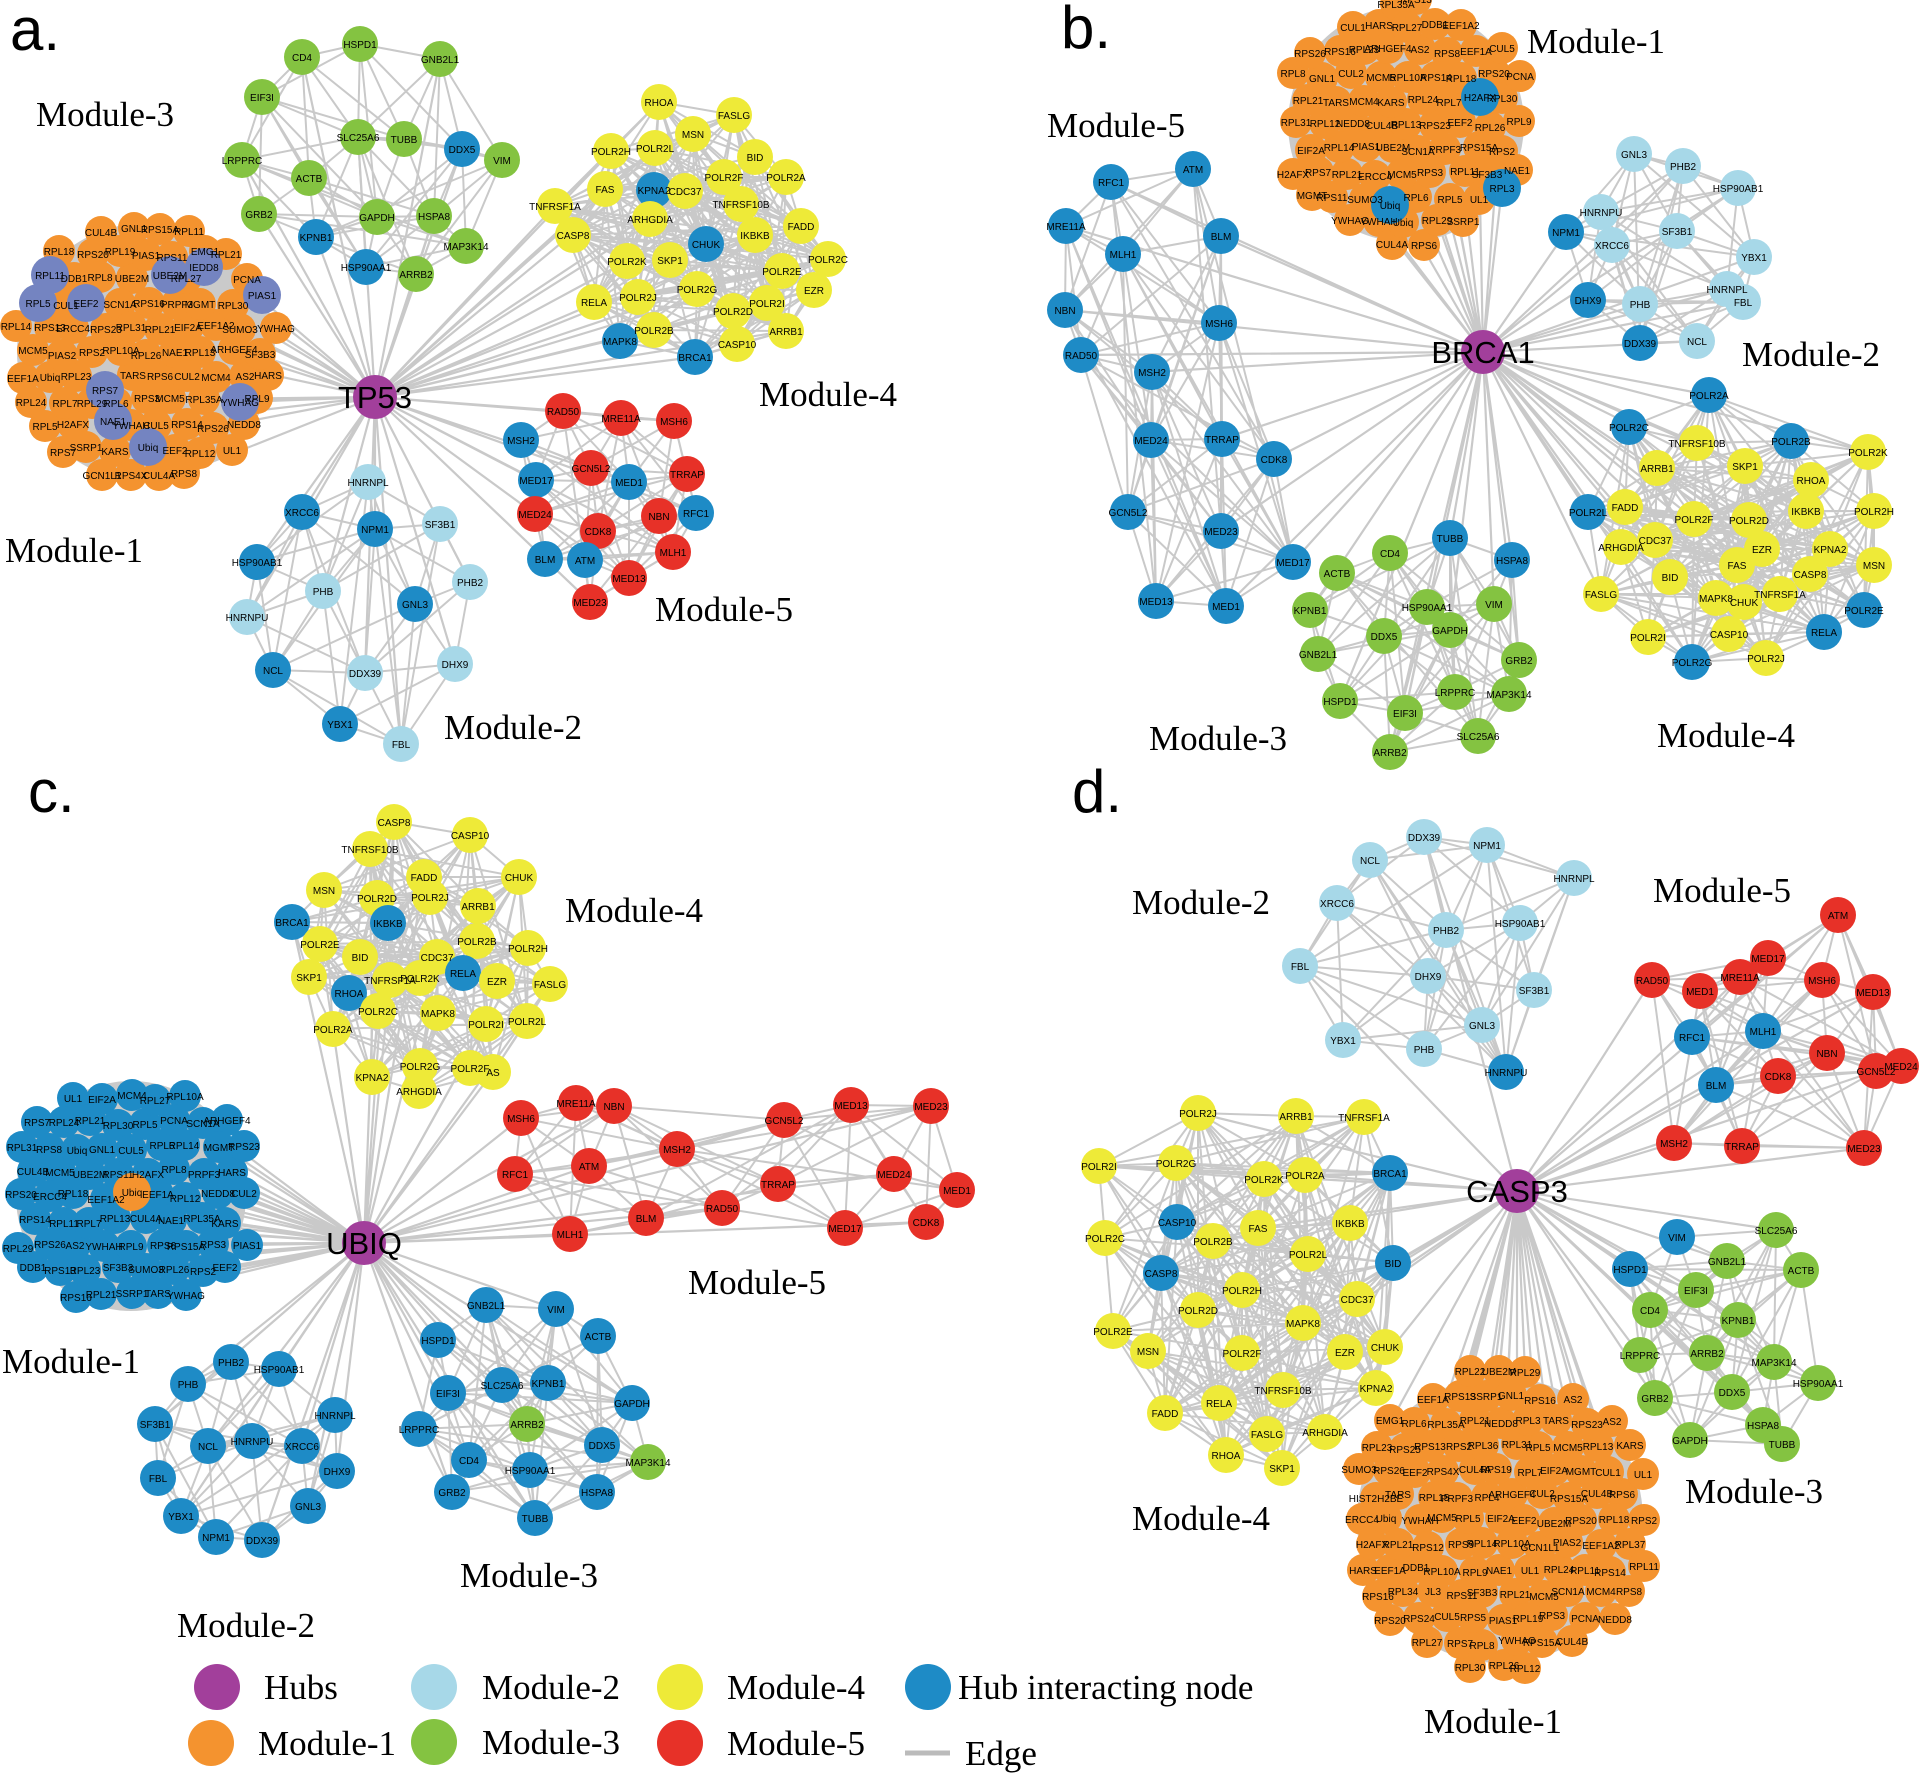 The image size is (1923, 1775). What do you see at coordinates (1345, 1353) in the screenshot?
I see `svg-text: EZR` at bounding box center [1345, 1353].